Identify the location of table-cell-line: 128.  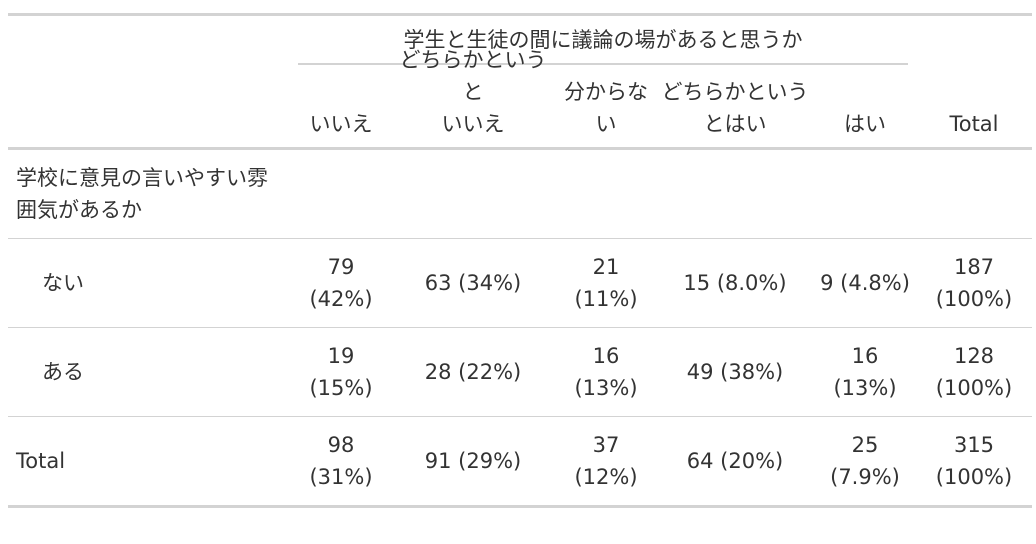
(974, 355).